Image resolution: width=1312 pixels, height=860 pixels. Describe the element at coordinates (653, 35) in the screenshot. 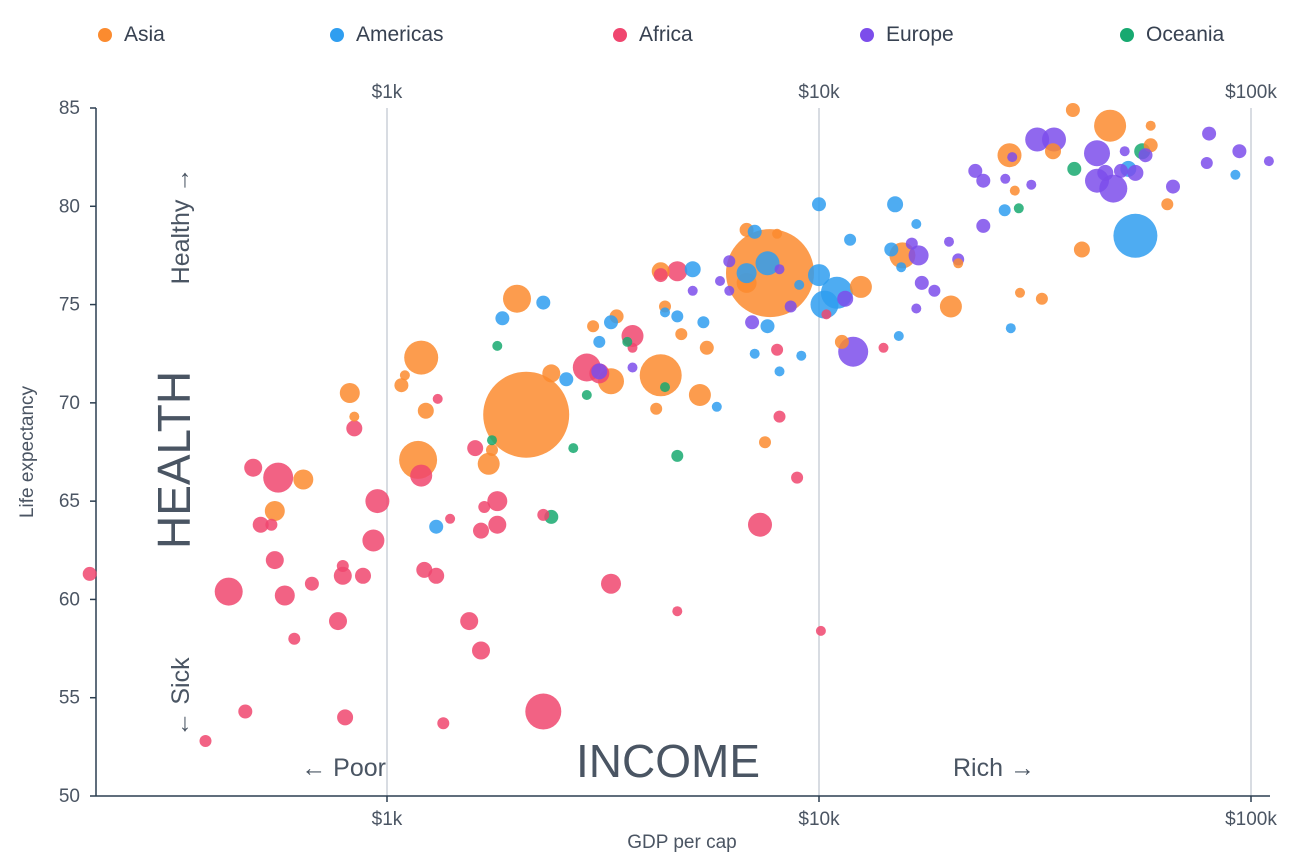

I see `legend-item-africa: Africa` at that location.